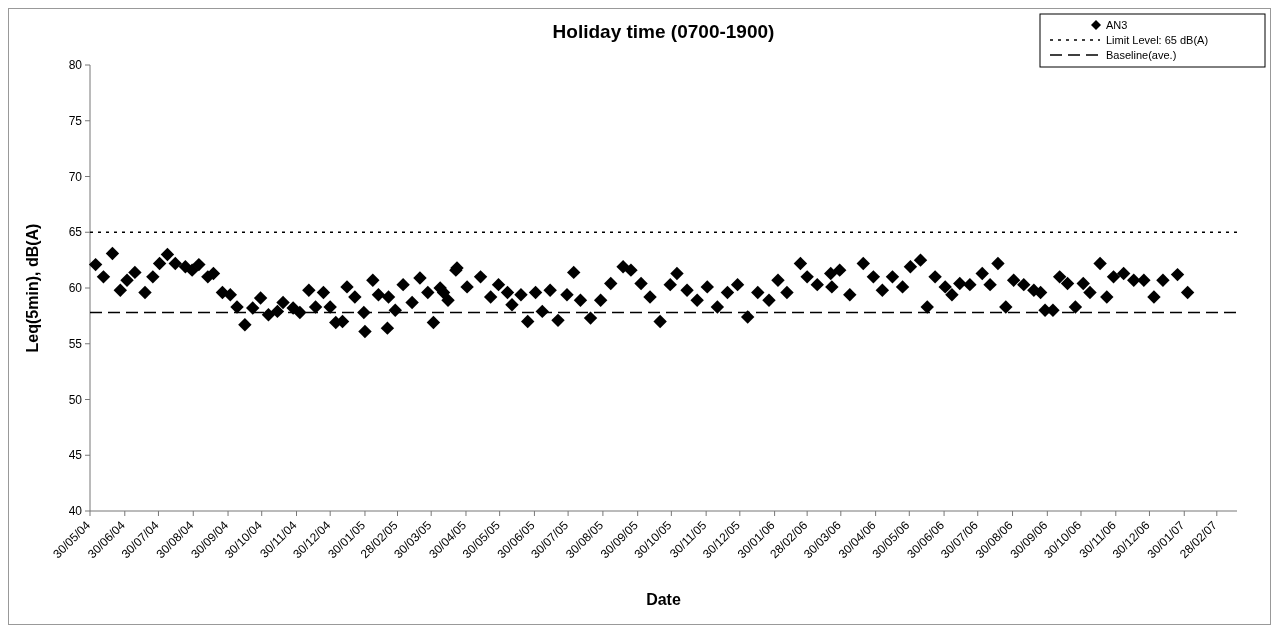 The width and height of the screenshot is (1279, 633). I want to click on legend-label: Baseline(ave.), so click(1141, 54).